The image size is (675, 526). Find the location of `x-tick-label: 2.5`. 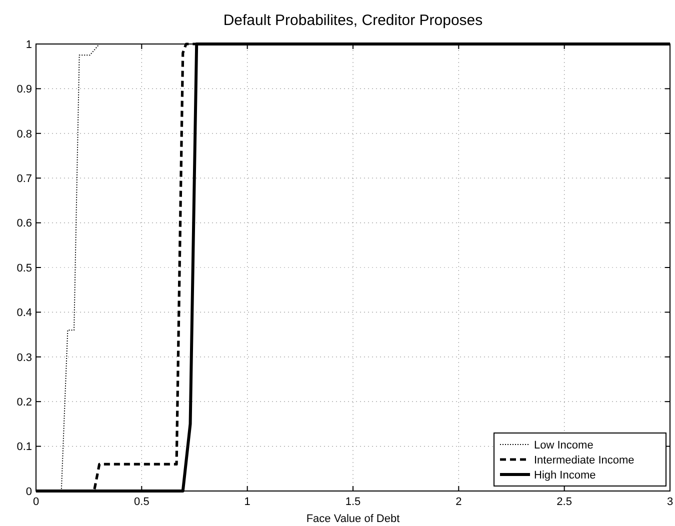

x-tick-label: 2.5 is located at coordinates (564, 502).